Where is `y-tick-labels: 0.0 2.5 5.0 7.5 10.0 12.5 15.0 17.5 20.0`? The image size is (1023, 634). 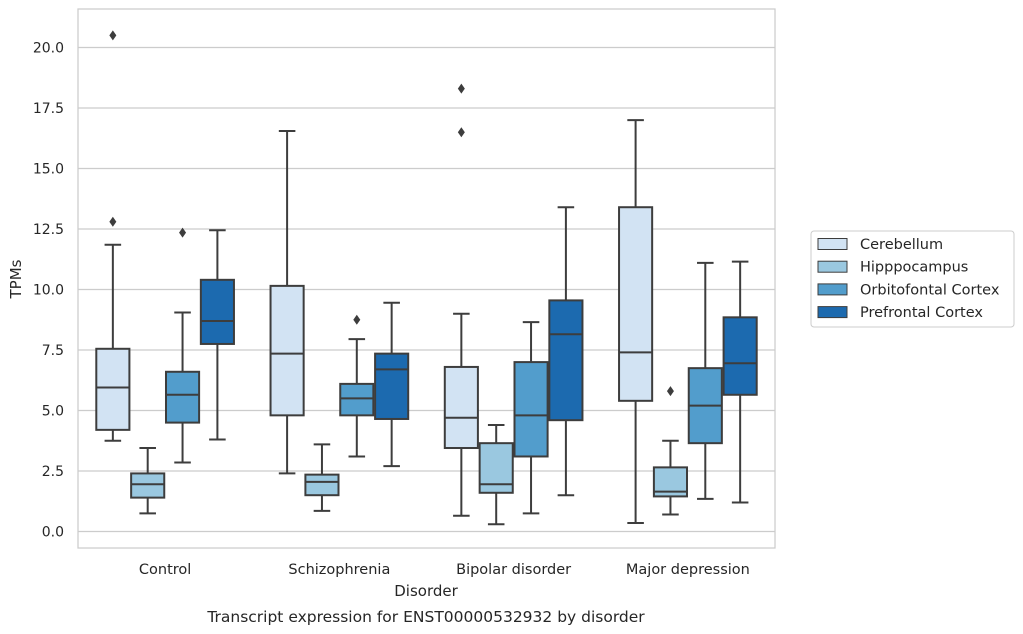 y-tick-labels: 0.0 2.5 5.0 7.5 10.0 12.5 15.0 17.5 20.0 is located at coordinates (48, 291).